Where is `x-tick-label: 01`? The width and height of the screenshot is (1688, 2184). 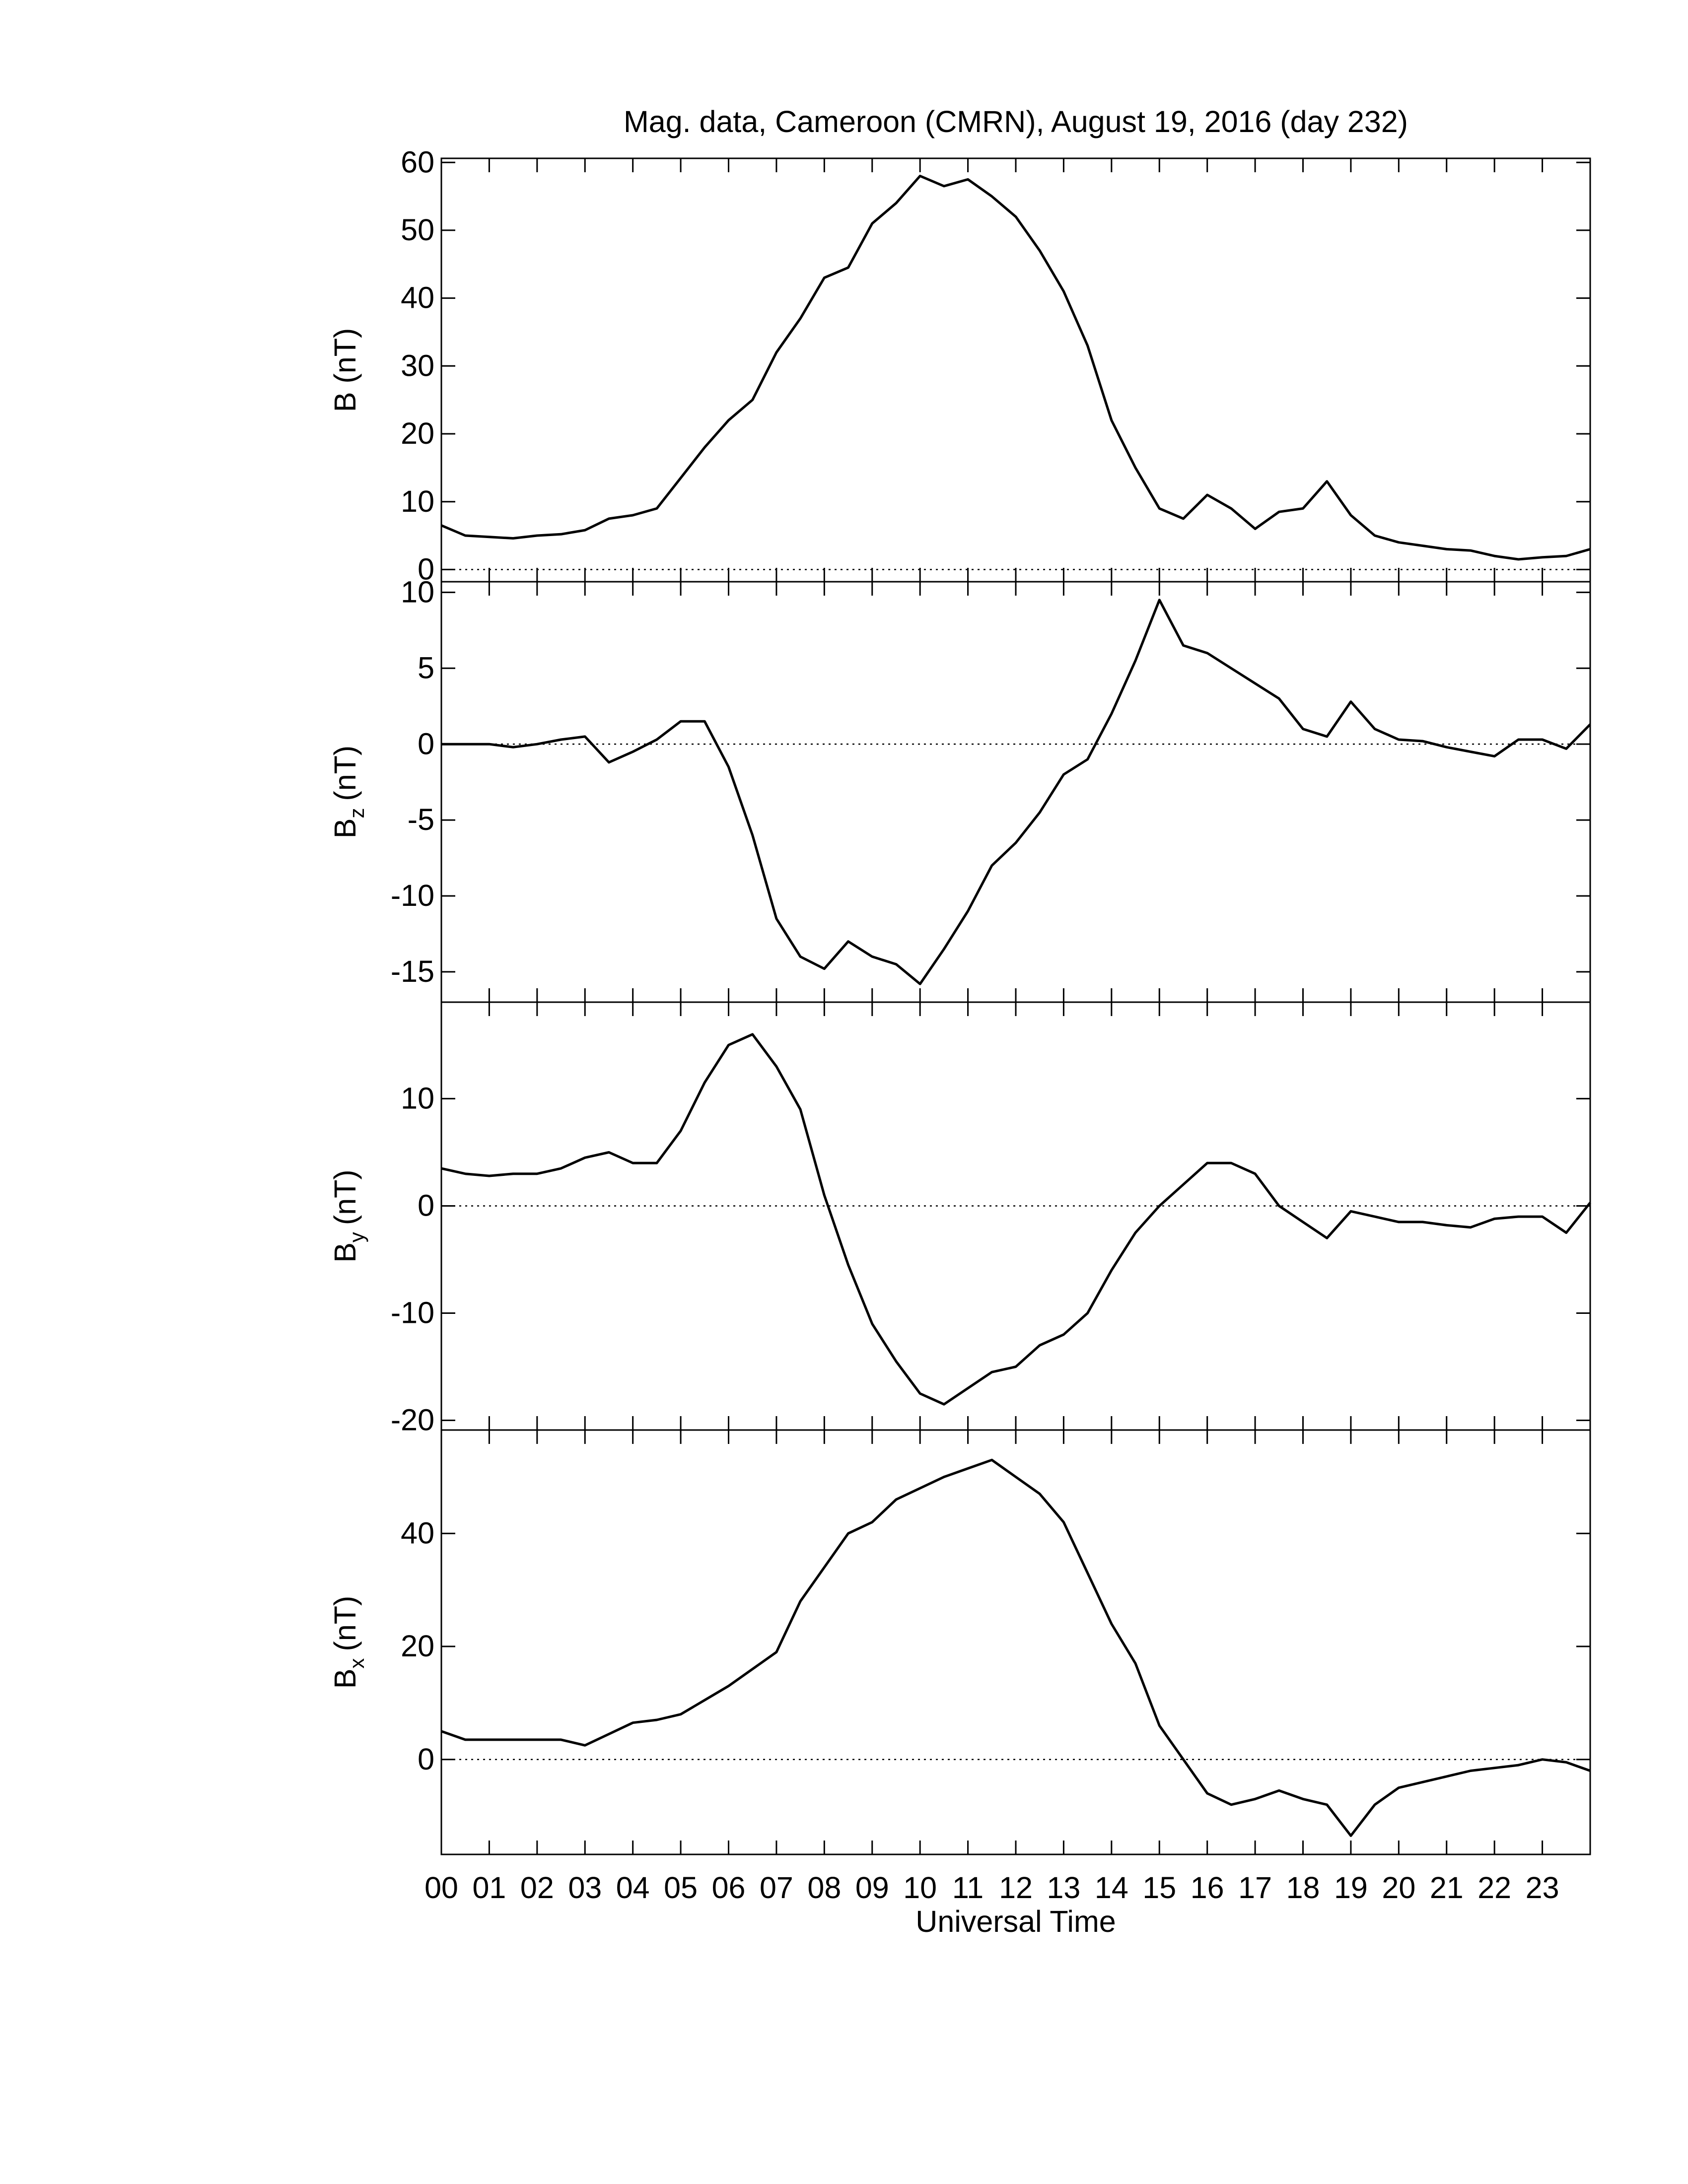 x-tick-label: 01 is located at coordinates (489, 1888).